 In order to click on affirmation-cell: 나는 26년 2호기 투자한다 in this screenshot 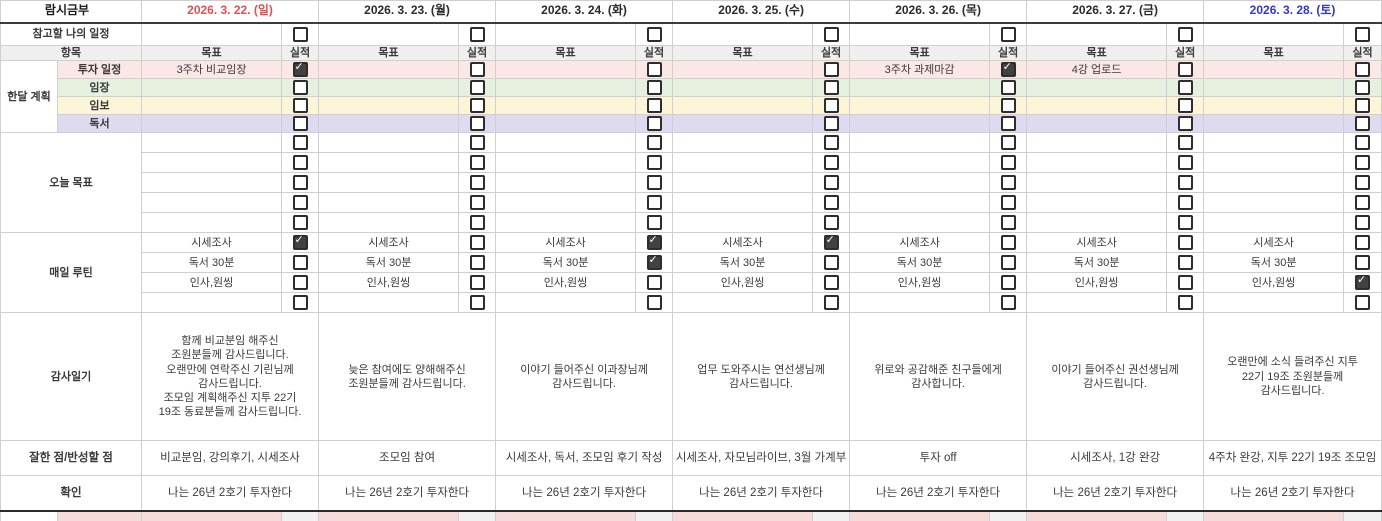, I will do `click(407, 493)`.